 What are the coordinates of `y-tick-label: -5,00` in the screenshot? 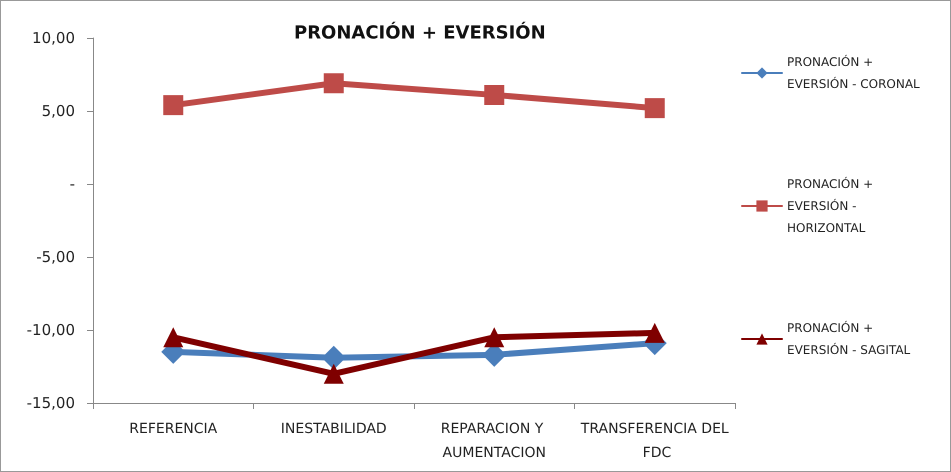 It's located at (55, 257).